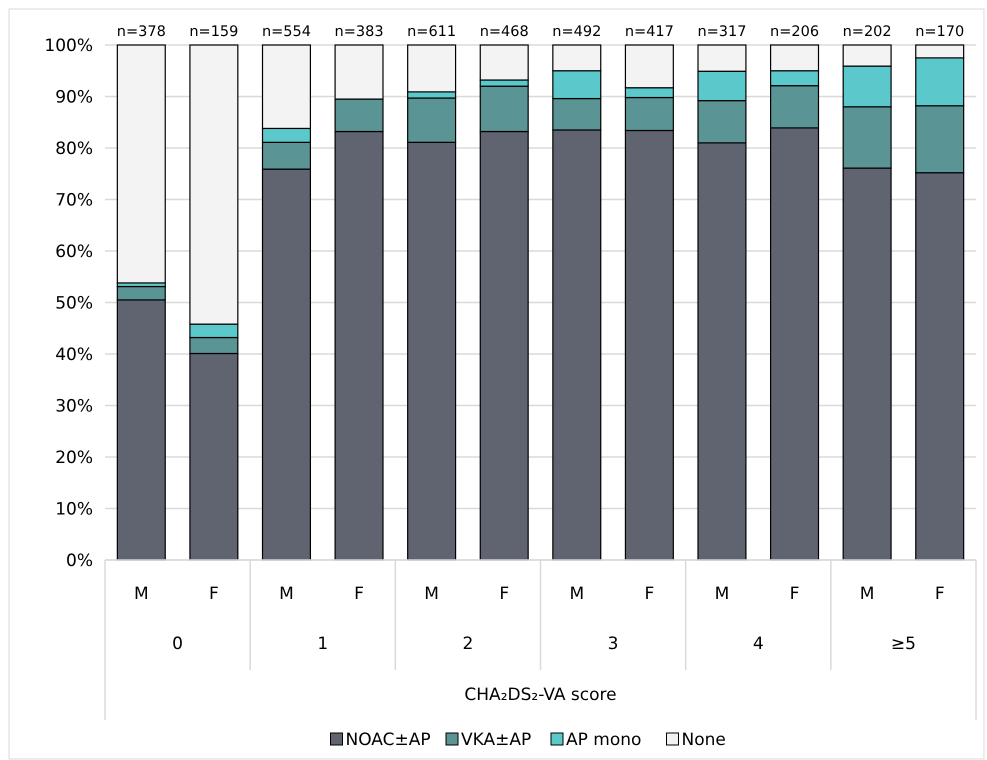 This screenshot has width=987, height=760. I want to click on bar, so click(141, 164).